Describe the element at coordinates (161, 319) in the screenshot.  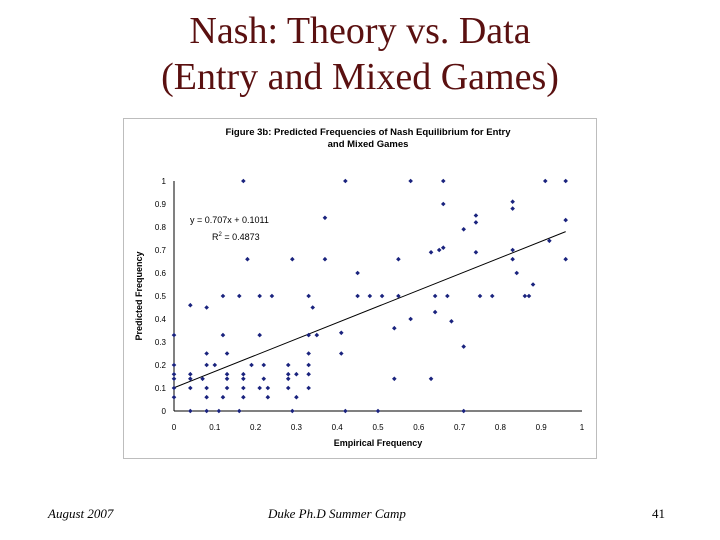
I see `y-tick-label: 0.4` at that location.